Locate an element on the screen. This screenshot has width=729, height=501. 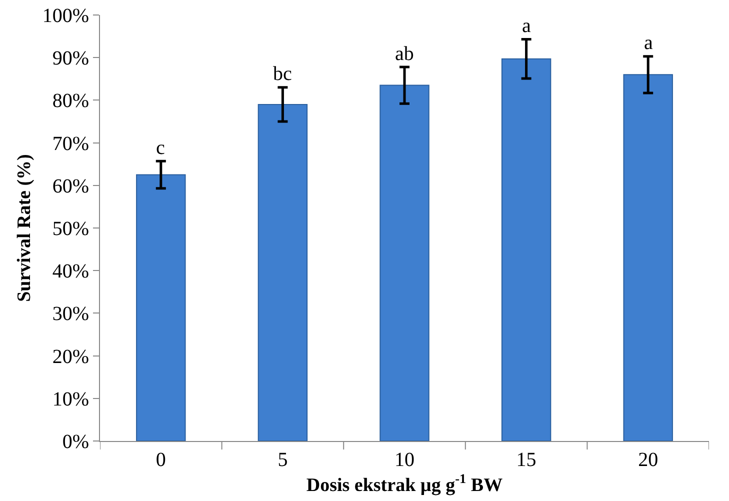
annotation: c is located at coordinates (160, 148).